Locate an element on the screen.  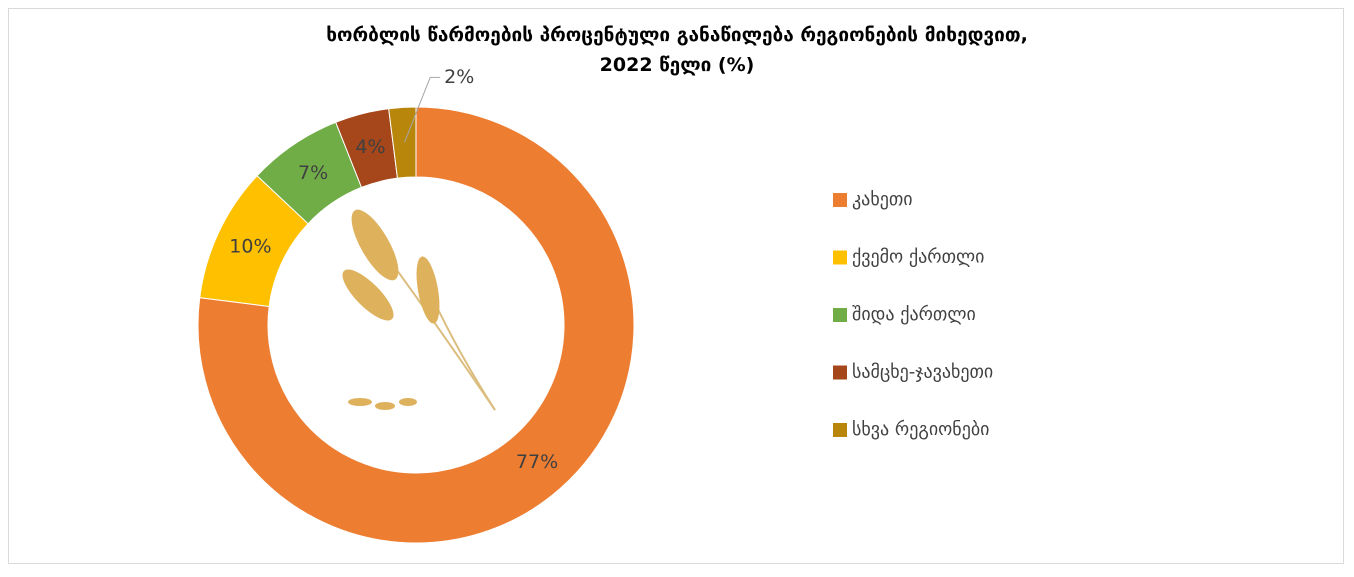
legend-label: სხვა რეგიონები is located at coordinates (920, 429).